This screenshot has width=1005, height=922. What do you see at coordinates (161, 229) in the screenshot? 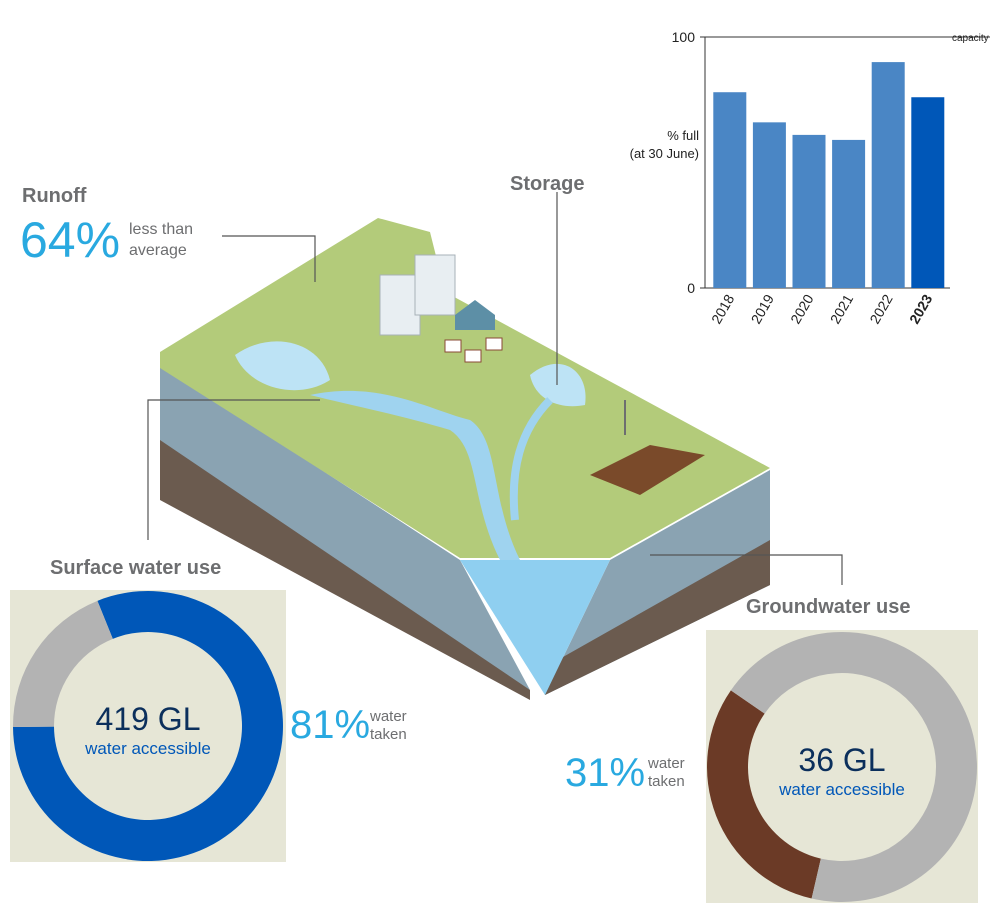
I see `runoff-text: less than` at bounding box center [161, 229].